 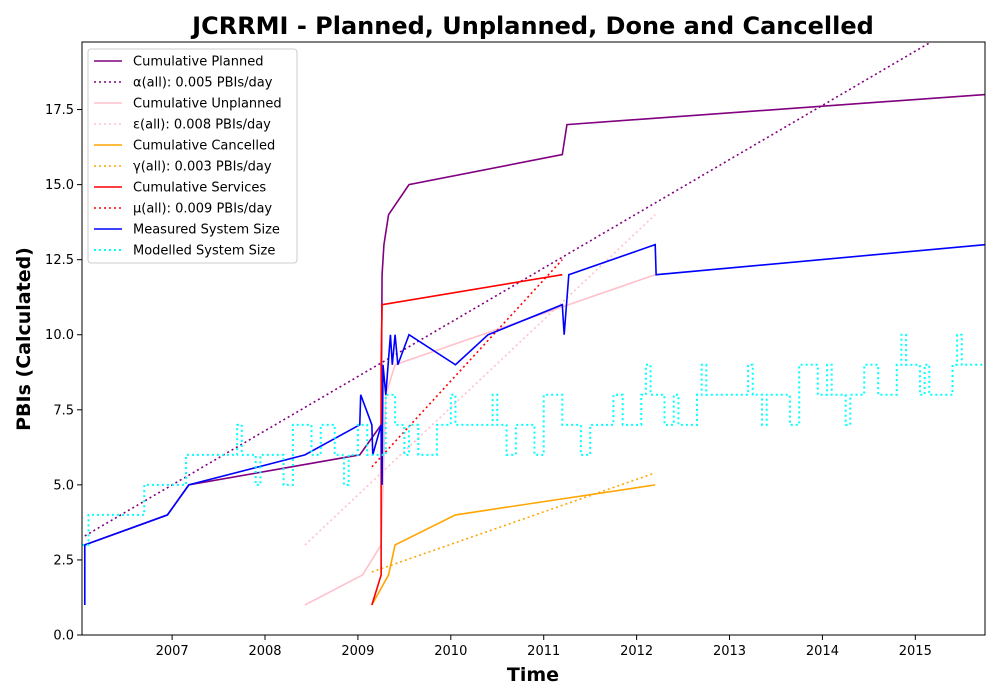 I want to click on legend-label-5: γ(all): 0.003 PBIs/day, so click(x=202, y=167).